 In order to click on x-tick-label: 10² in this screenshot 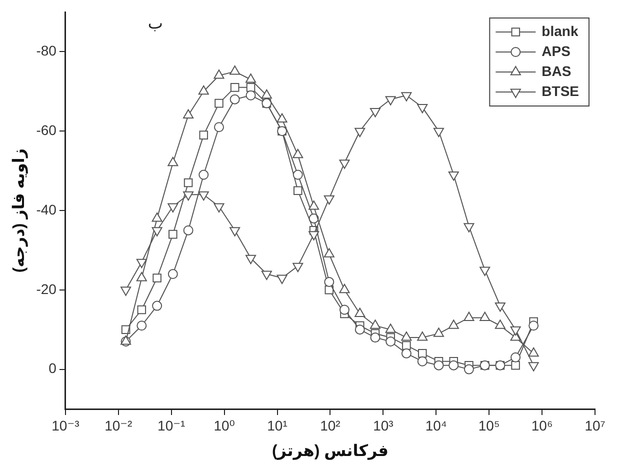, I will do `click(330, 425)`.